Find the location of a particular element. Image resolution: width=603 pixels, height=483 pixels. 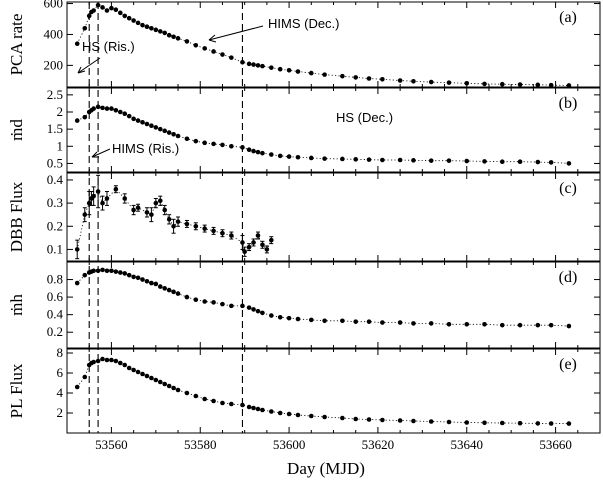

x-tick-label: 53660 is located at coordinates (555, 444).